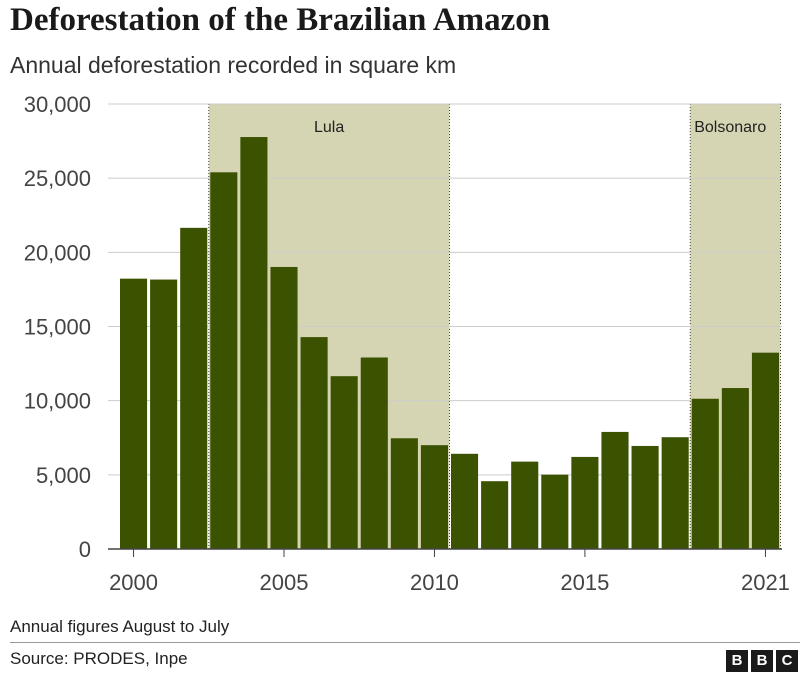 This screenshot has height=678, width=810. I want to click on y-tick-label: 10,000, so click(57, 401).